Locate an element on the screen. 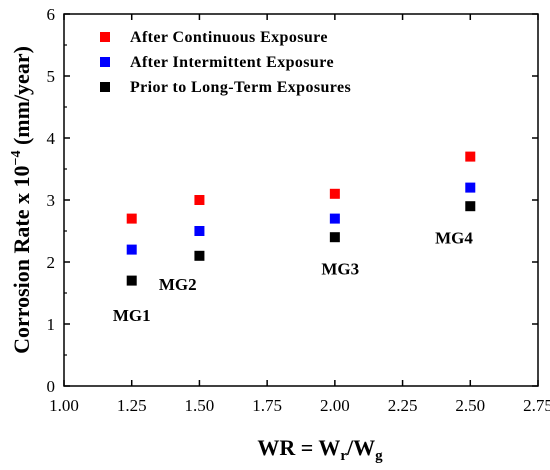 The image size is (550, 470). x-tick-label: 1.50 is located at coordinates (200, 405).